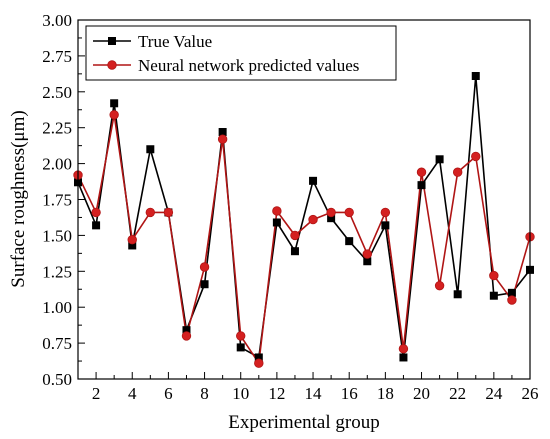 The height and width of the screenshot is (439, 550). What do you see at coordinates (57, 164) in the screenshot?
I see `y-tick-label: 2.00` at bounding box center [57, 164].